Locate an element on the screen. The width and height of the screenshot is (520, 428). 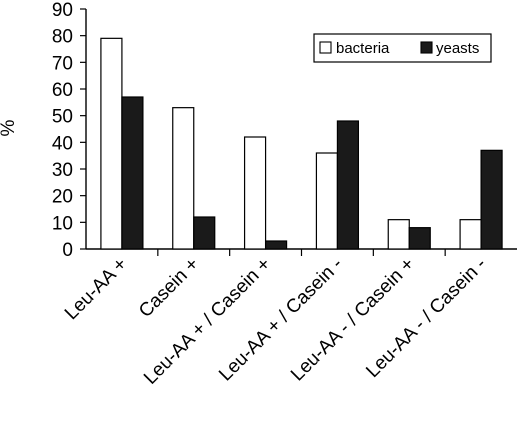
legend-label-yeasts: yeasts is located at coordinates (457, 48).